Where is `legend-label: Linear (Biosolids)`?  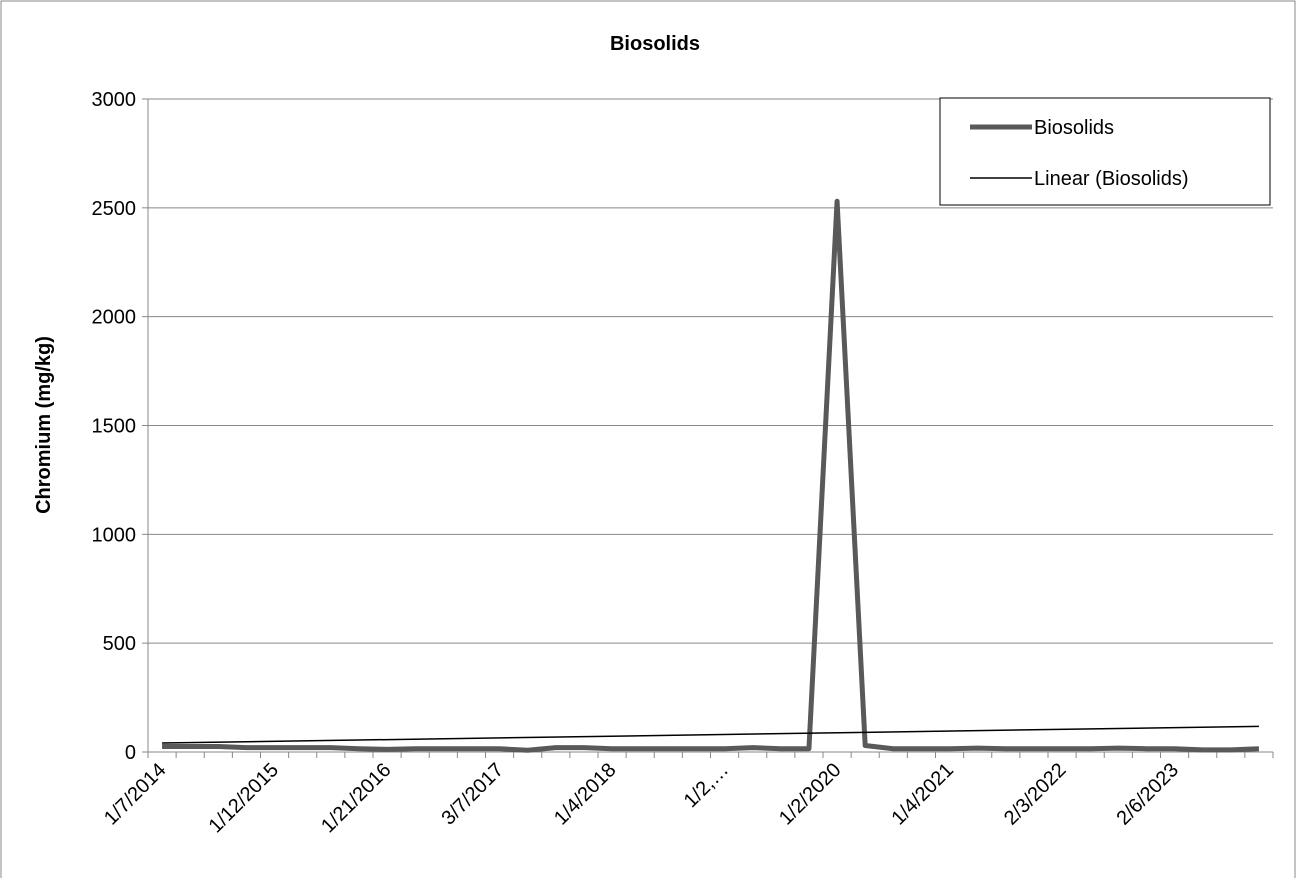
legend-label: Linear (Biosolids) is located at coordinates (1111, 179).